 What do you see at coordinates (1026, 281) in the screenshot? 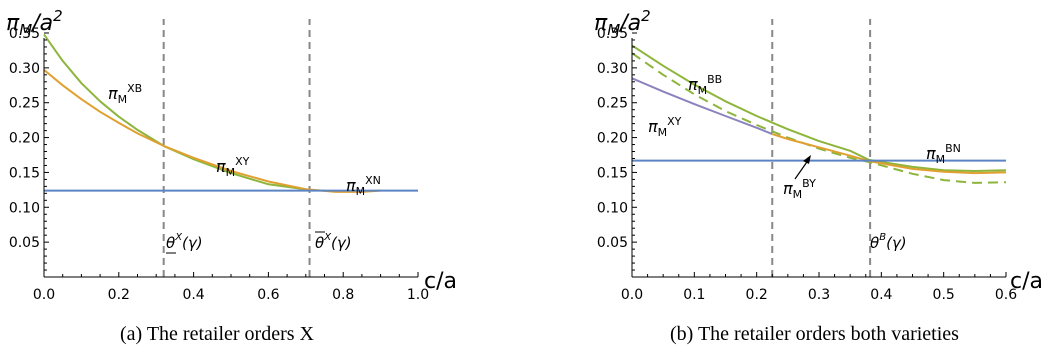
I see `panel-b-x-axis-label: c/a` at bounding box center [1026, 281].